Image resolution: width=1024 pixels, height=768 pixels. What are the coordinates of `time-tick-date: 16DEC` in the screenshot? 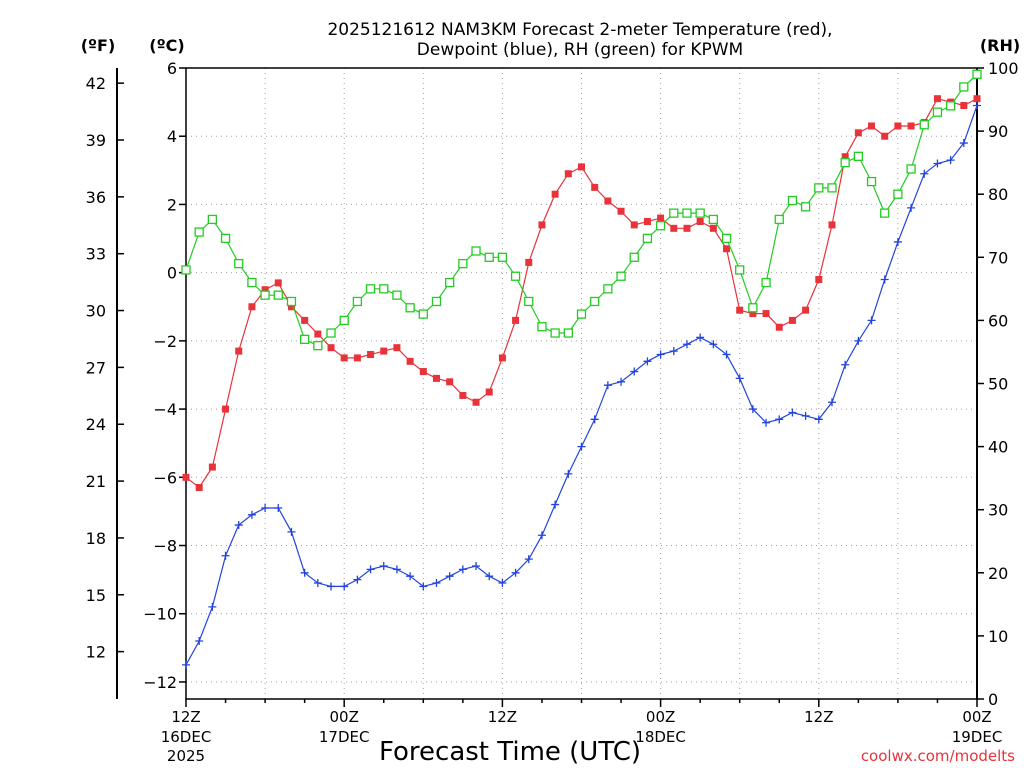 It's located at (186, 737).